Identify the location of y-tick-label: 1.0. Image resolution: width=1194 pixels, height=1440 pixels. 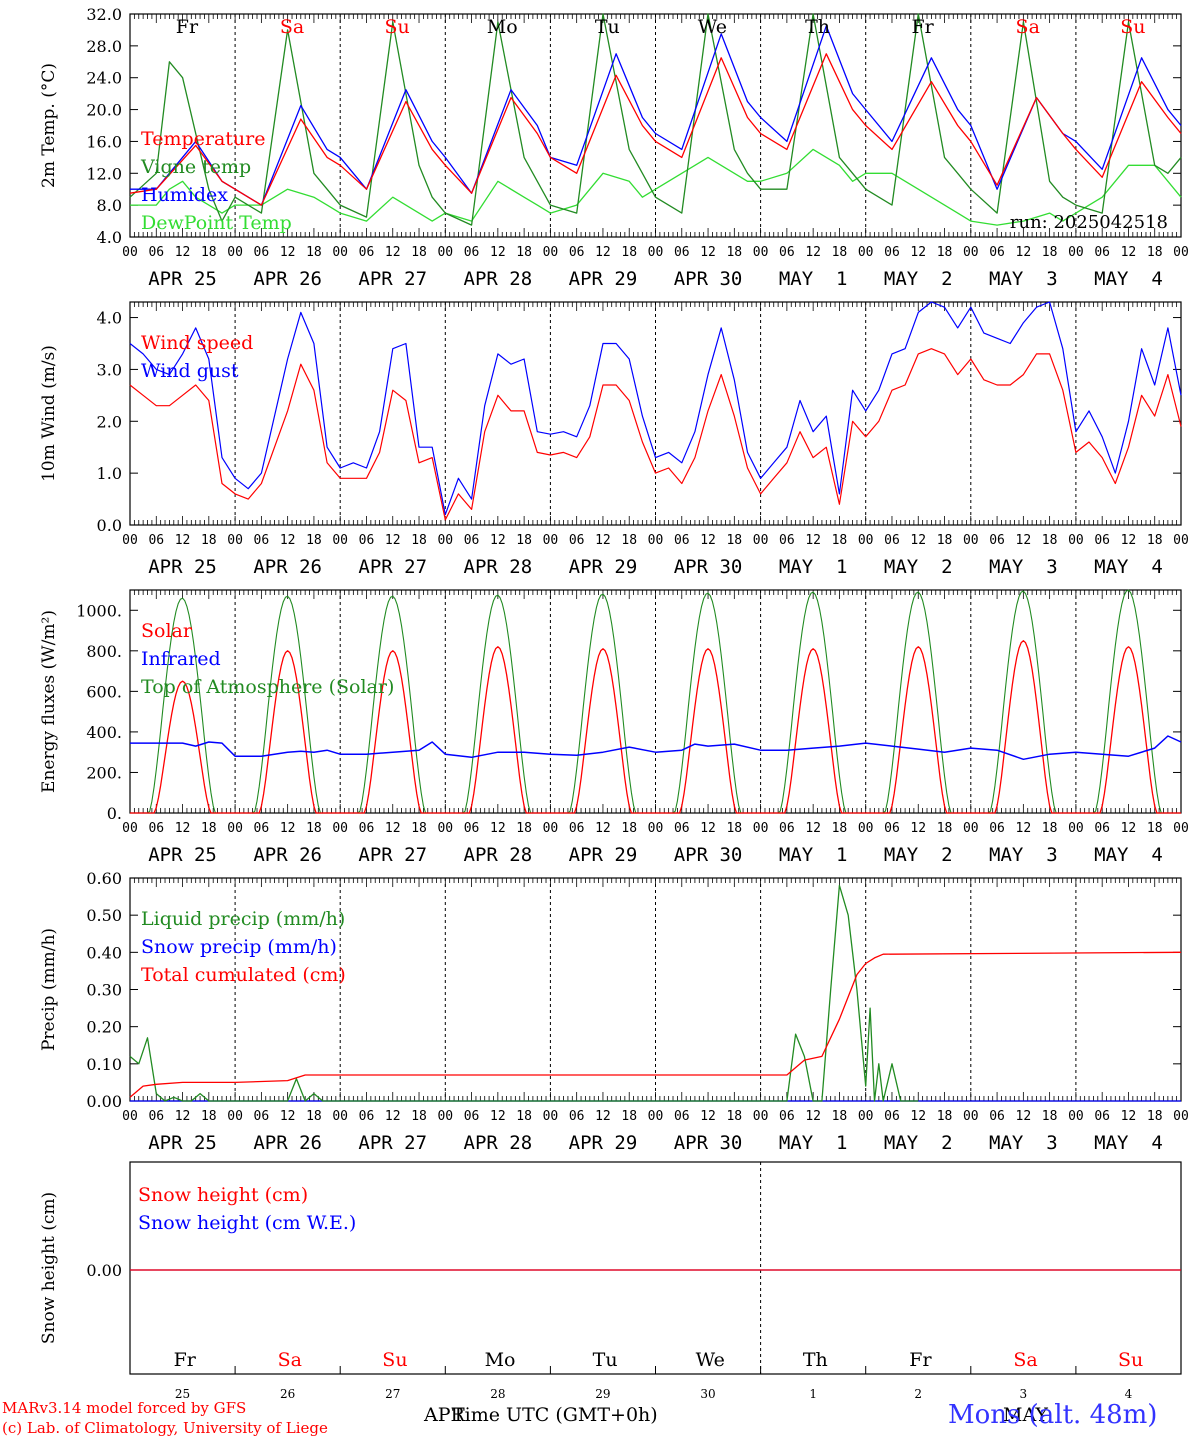
(109, 473).